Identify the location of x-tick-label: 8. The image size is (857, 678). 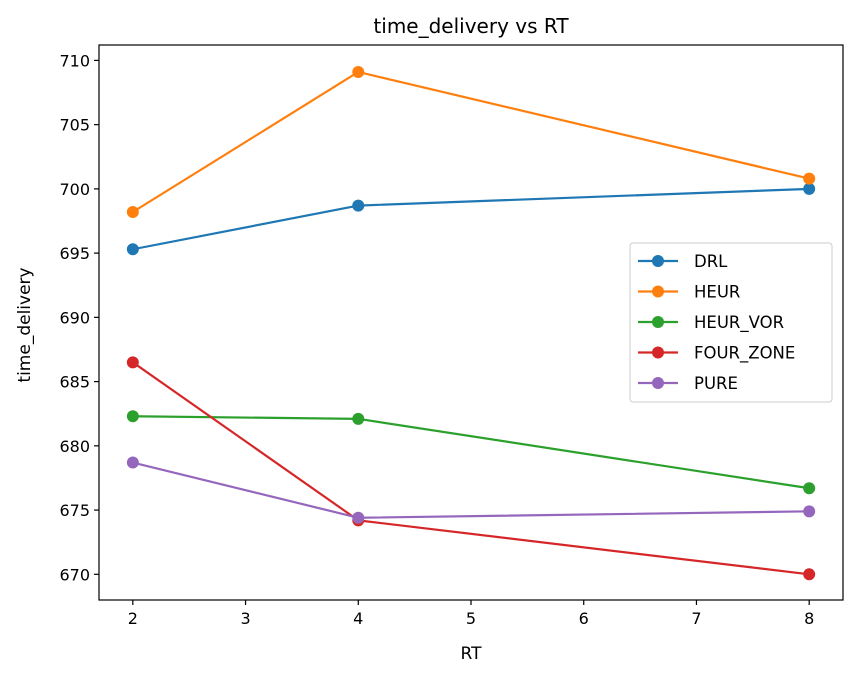
(809, 618).